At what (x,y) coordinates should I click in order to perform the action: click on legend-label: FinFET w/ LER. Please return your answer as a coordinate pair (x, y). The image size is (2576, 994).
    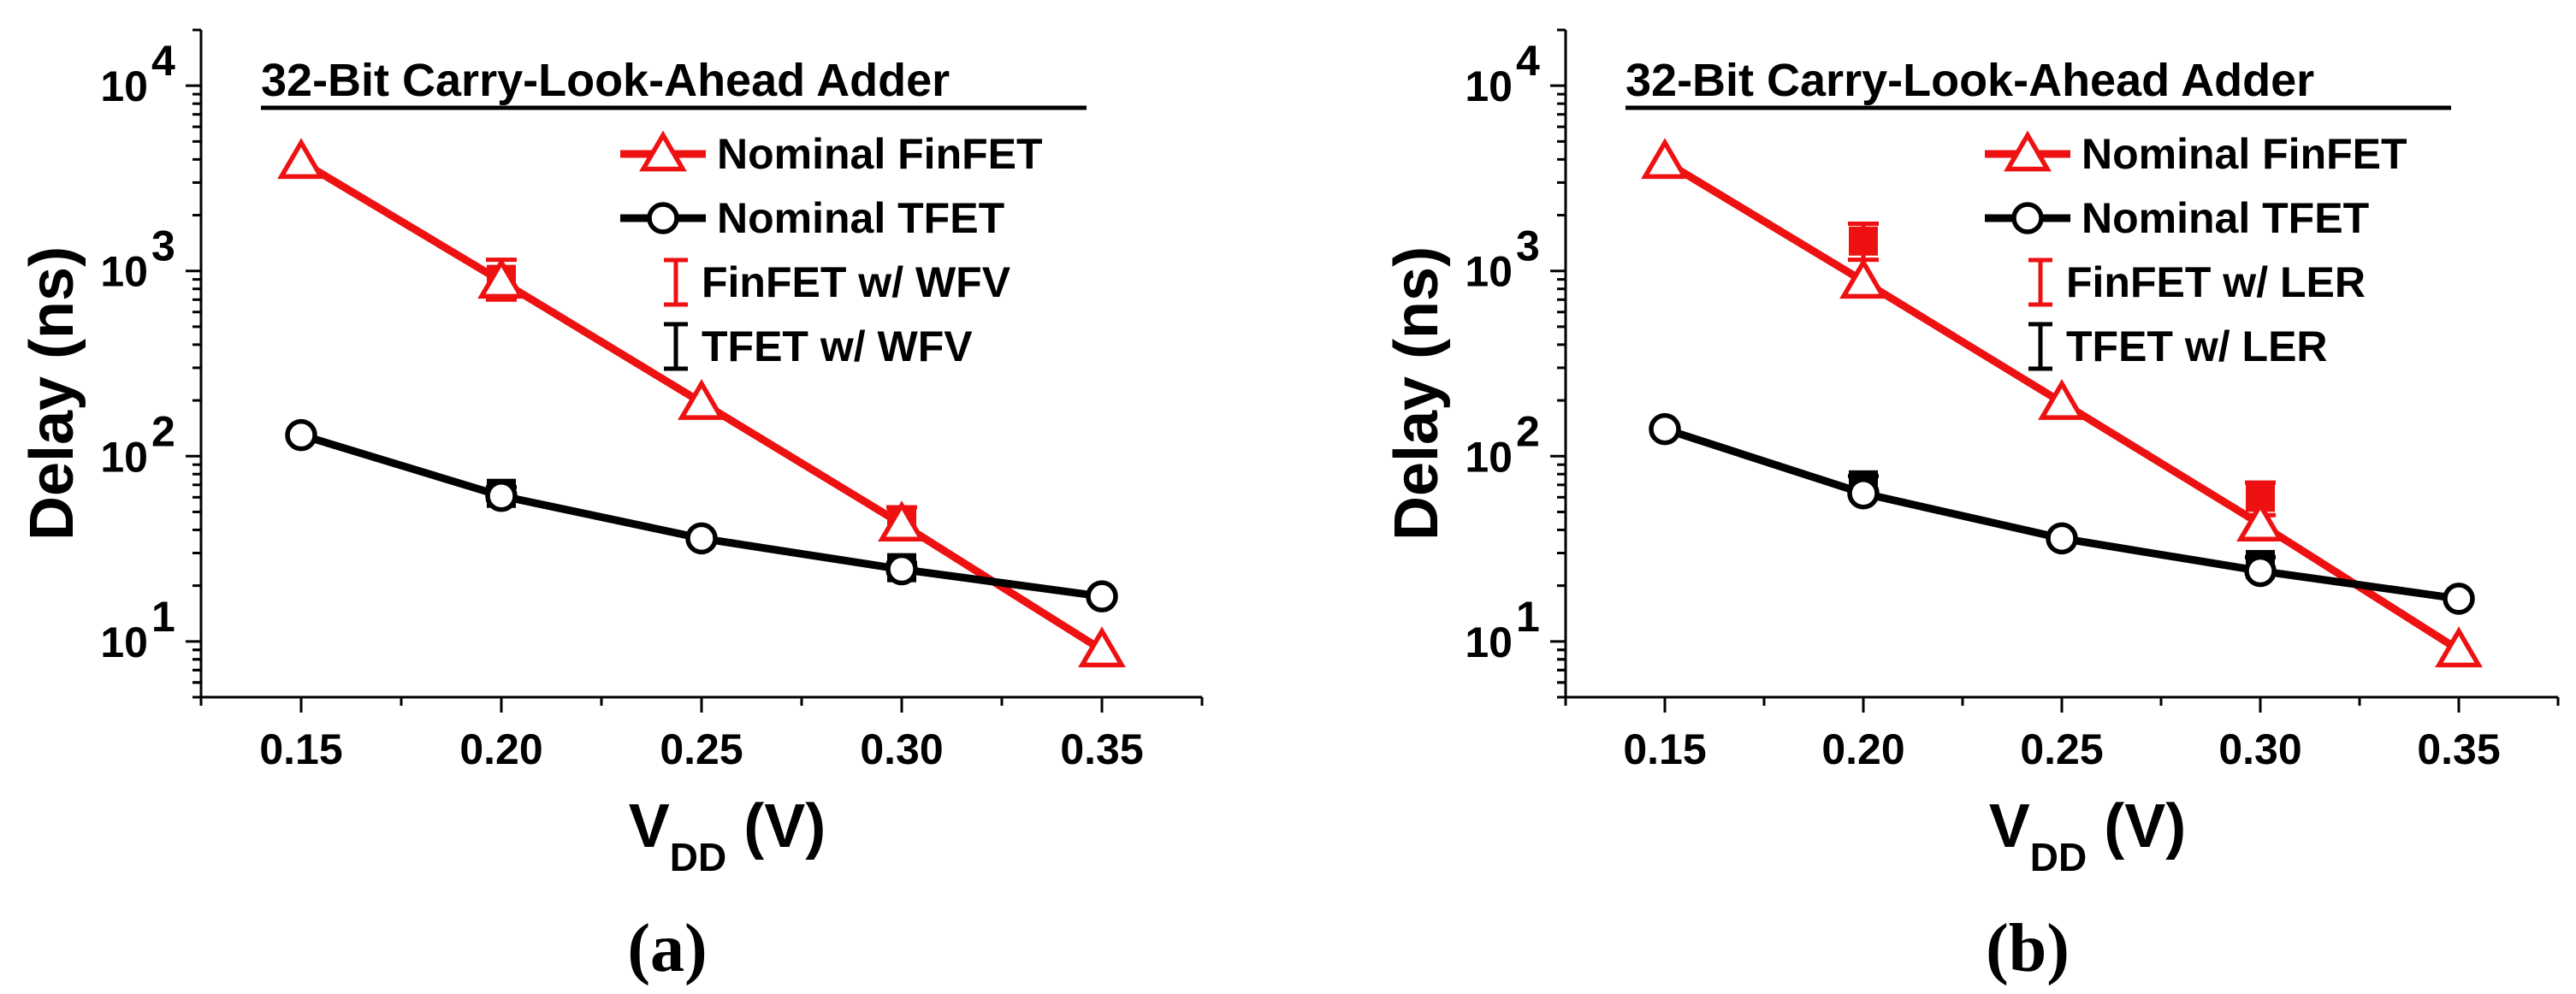
    Looking at the image, I should click on (2216, 282).